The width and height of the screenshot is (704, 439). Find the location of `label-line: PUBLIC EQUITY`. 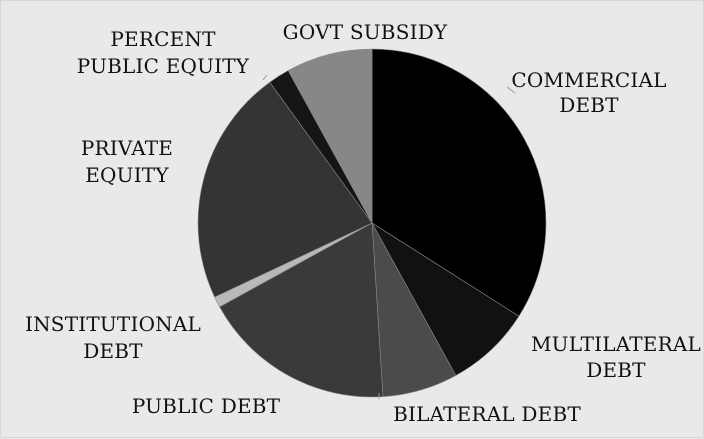

label-line: PUBLIC EQUITY is located at coordinates (163, 66).